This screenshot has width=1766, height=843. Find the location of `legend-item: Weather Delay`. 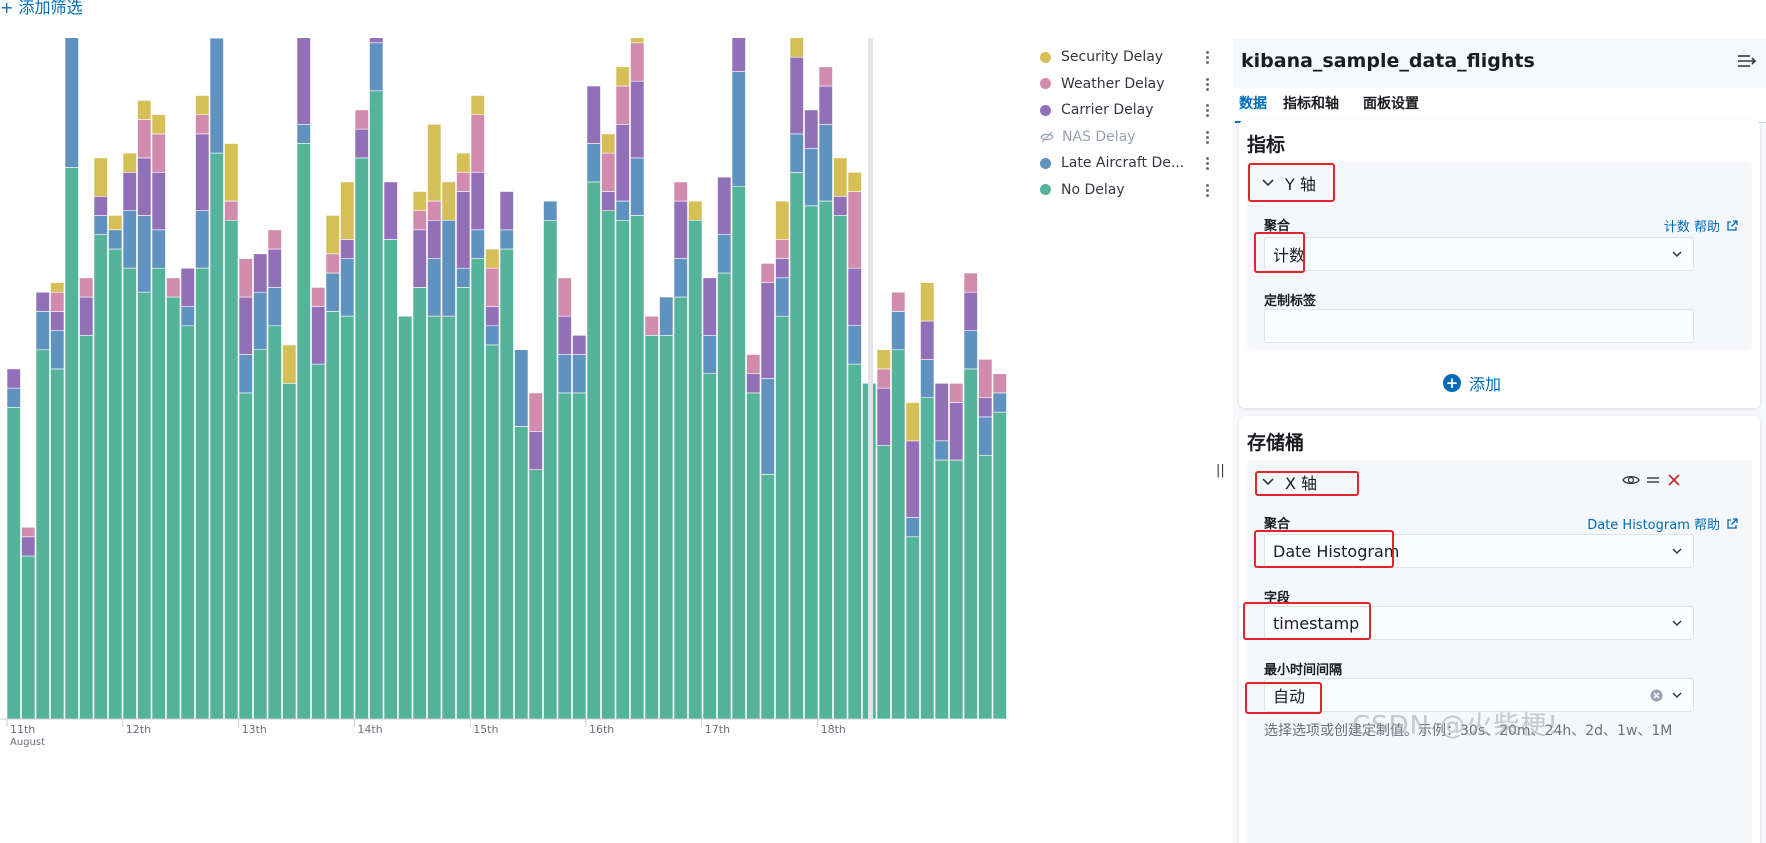

legend-item: Weather Delay is located at coordinates (1130, 84).